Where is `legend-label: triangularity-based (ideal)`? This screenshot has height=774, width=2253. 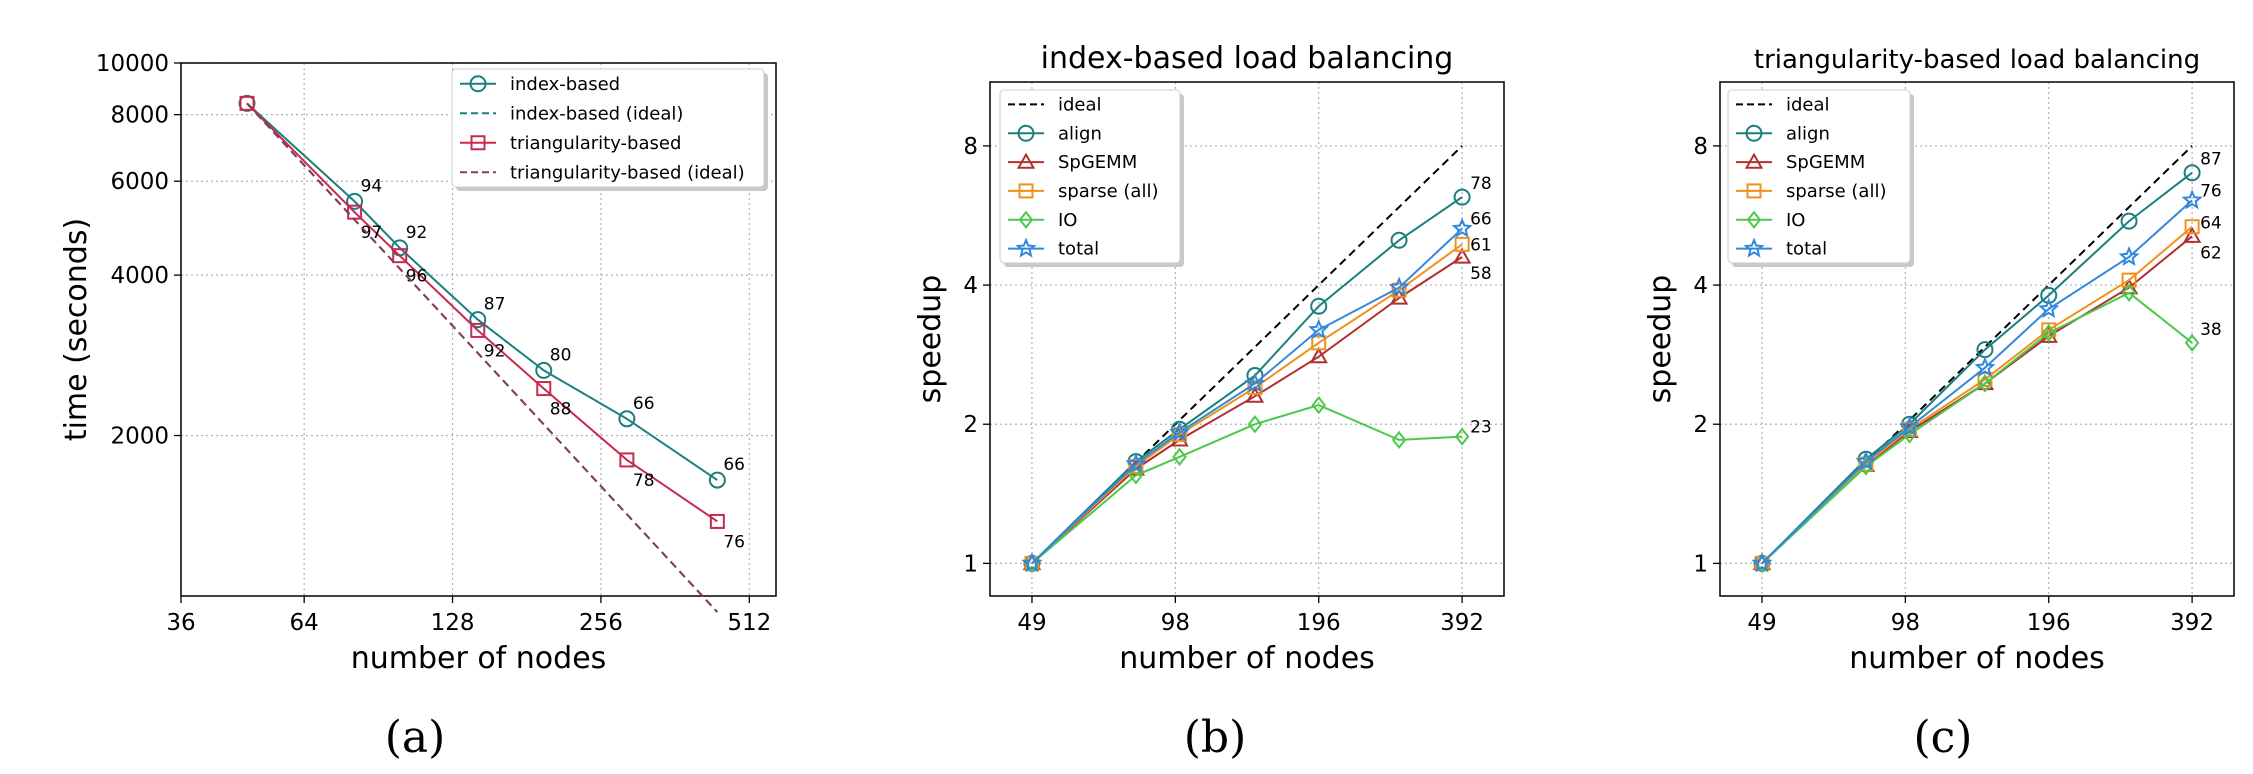 legend-label: triangularity-based (ideal) is located at coordinates (627, 172).